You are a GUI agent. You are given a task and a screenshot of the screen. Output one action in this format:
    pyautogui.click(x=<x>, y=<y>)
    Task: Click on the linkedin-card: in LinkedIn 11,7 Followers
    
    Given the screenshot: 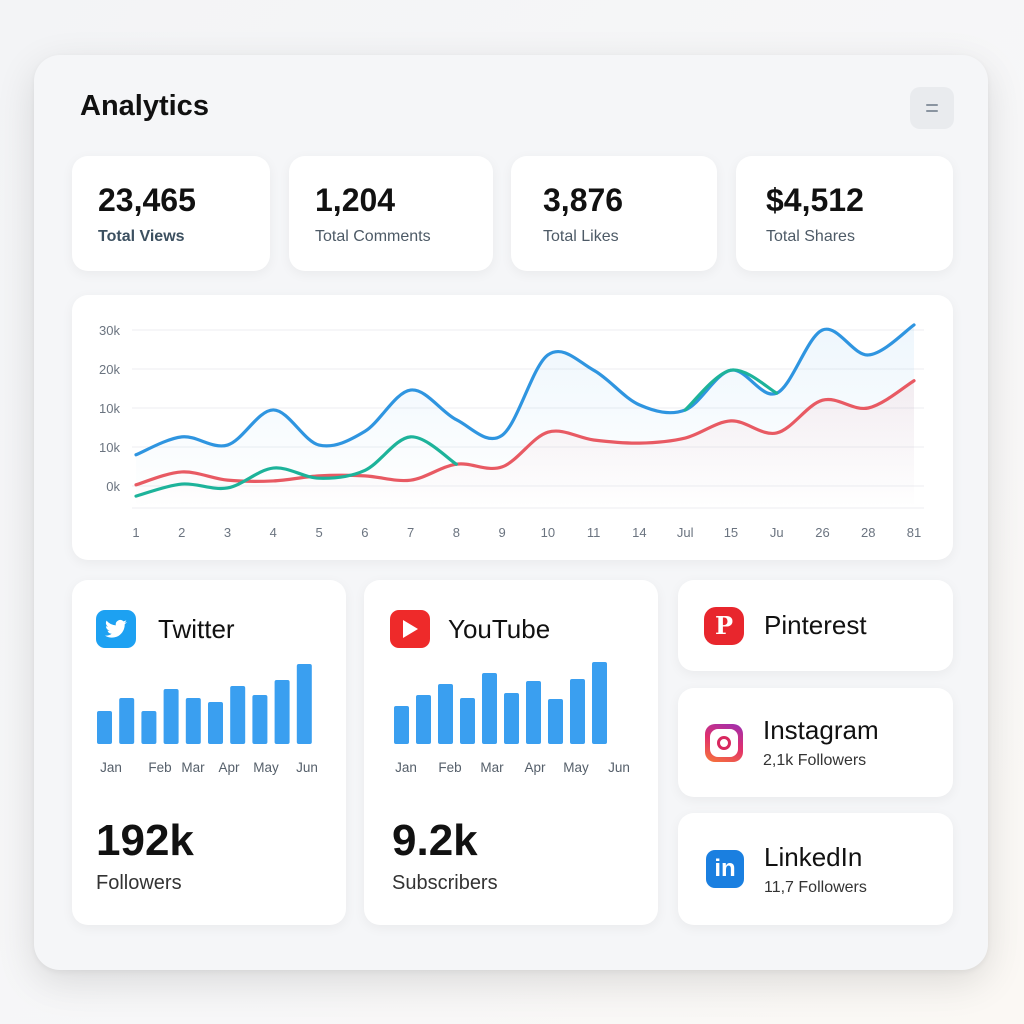 What is the action you would take?
    pyautogui.click(x=815, y=869)
    